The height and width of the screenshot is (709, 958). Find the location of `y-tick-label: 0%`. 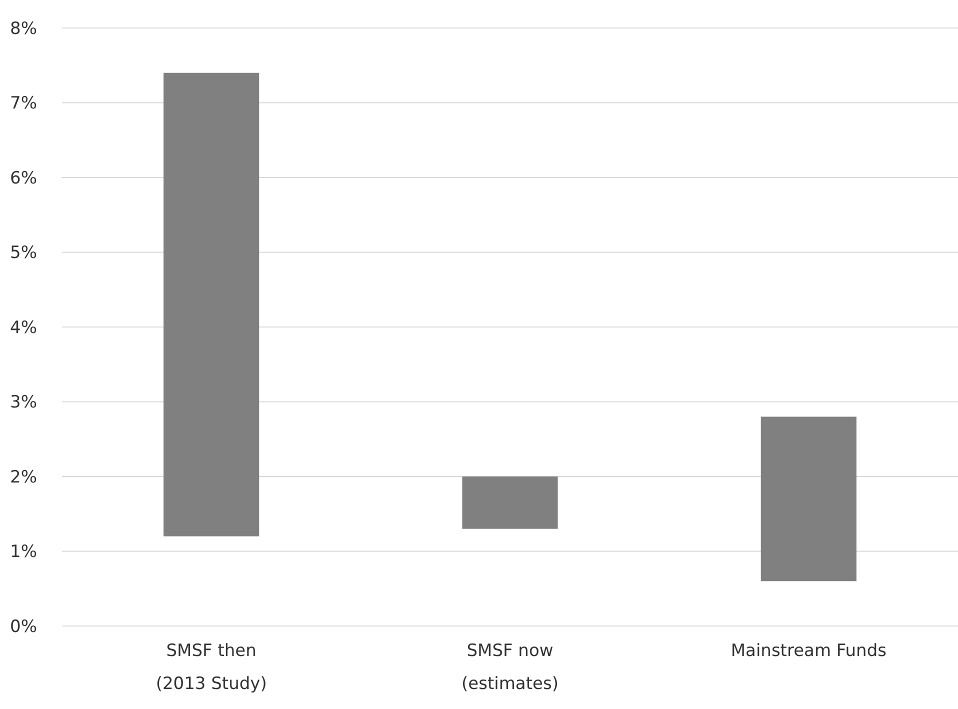

y-tick-label: 0% is located at coordinates (23, 626).